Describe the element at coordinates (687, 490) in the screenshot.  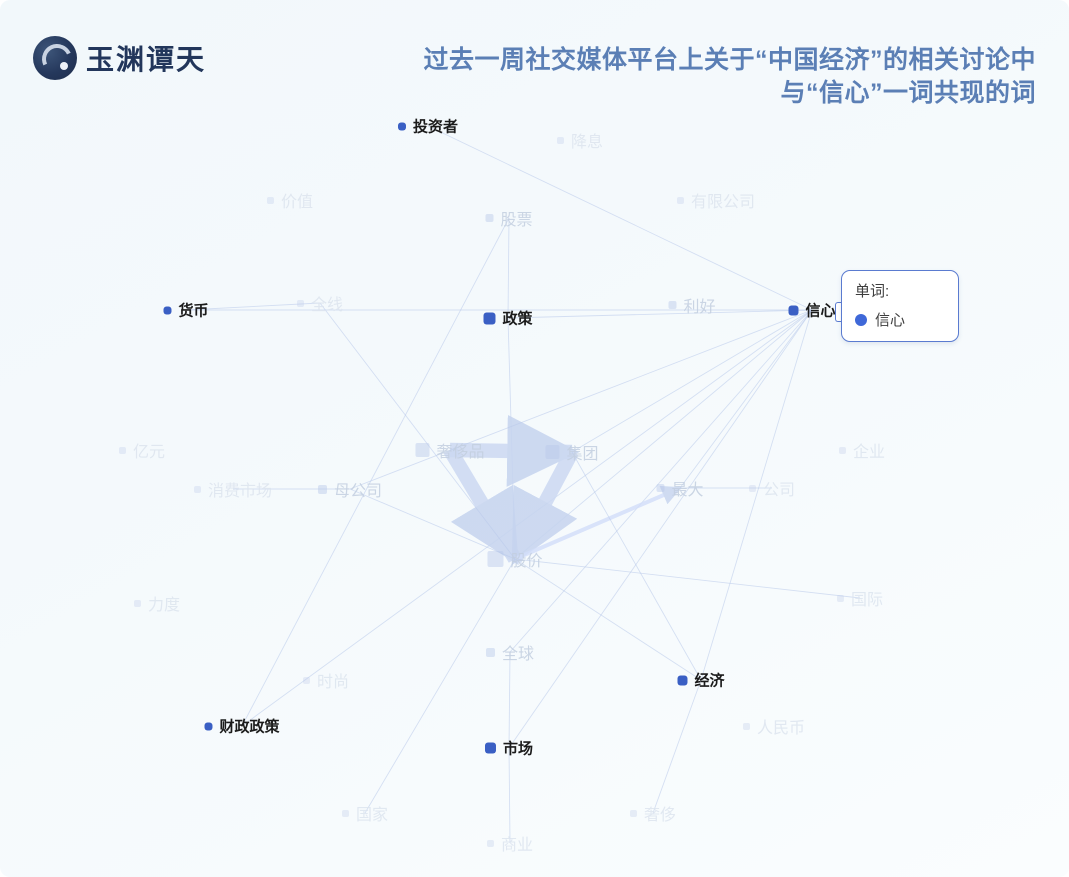
I see `node-label: 最大` at that location.